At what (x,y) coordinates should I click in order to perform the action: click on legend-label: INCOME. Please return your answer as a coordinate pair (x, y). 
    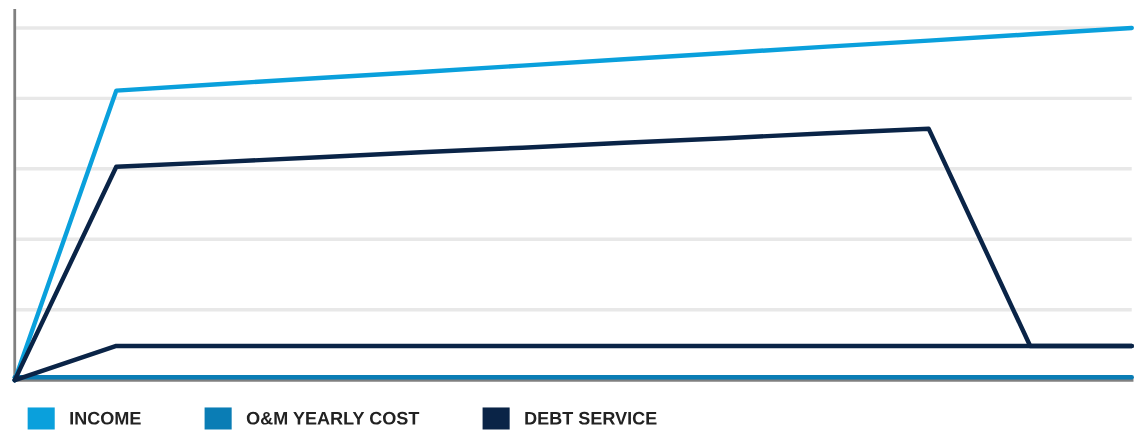
    Looking at the image, I should click on (105, 418).